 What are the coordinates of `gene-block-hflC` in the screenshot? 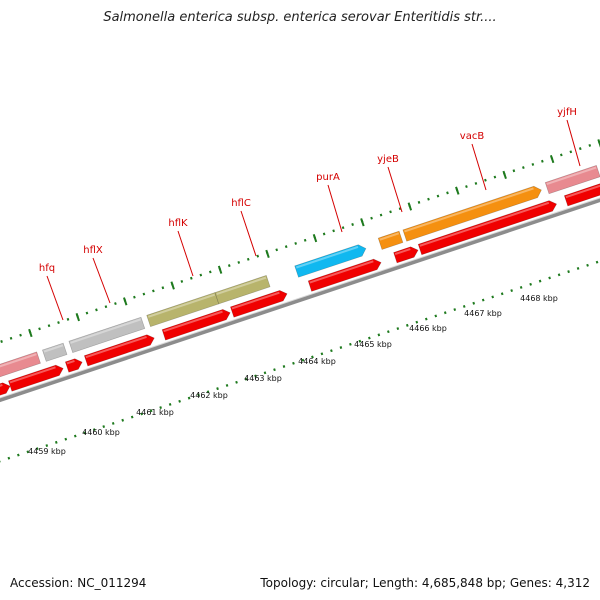 It's located at (242, 290).